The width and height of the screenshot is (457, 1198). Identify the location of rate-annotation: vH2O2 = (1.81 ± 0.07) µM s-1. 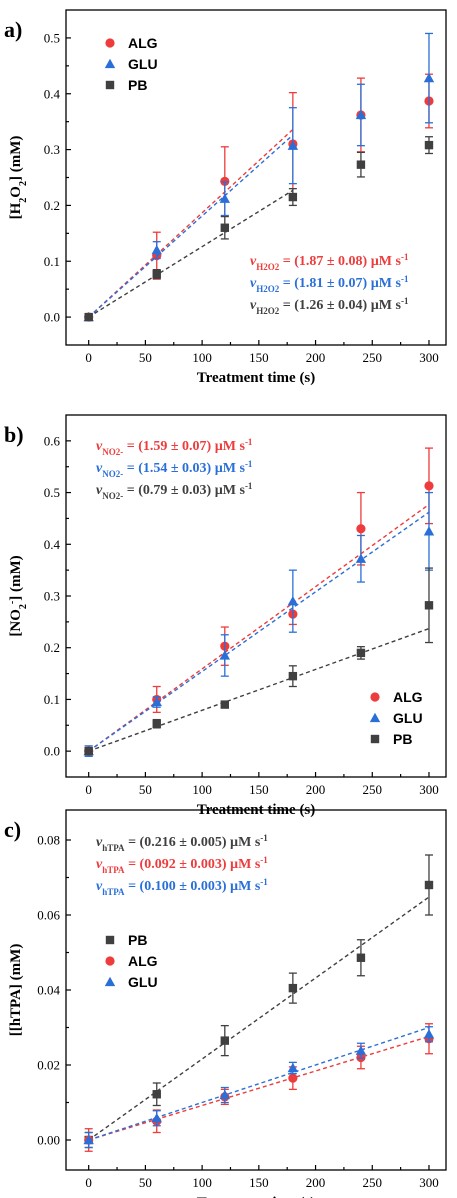
(329, 284).